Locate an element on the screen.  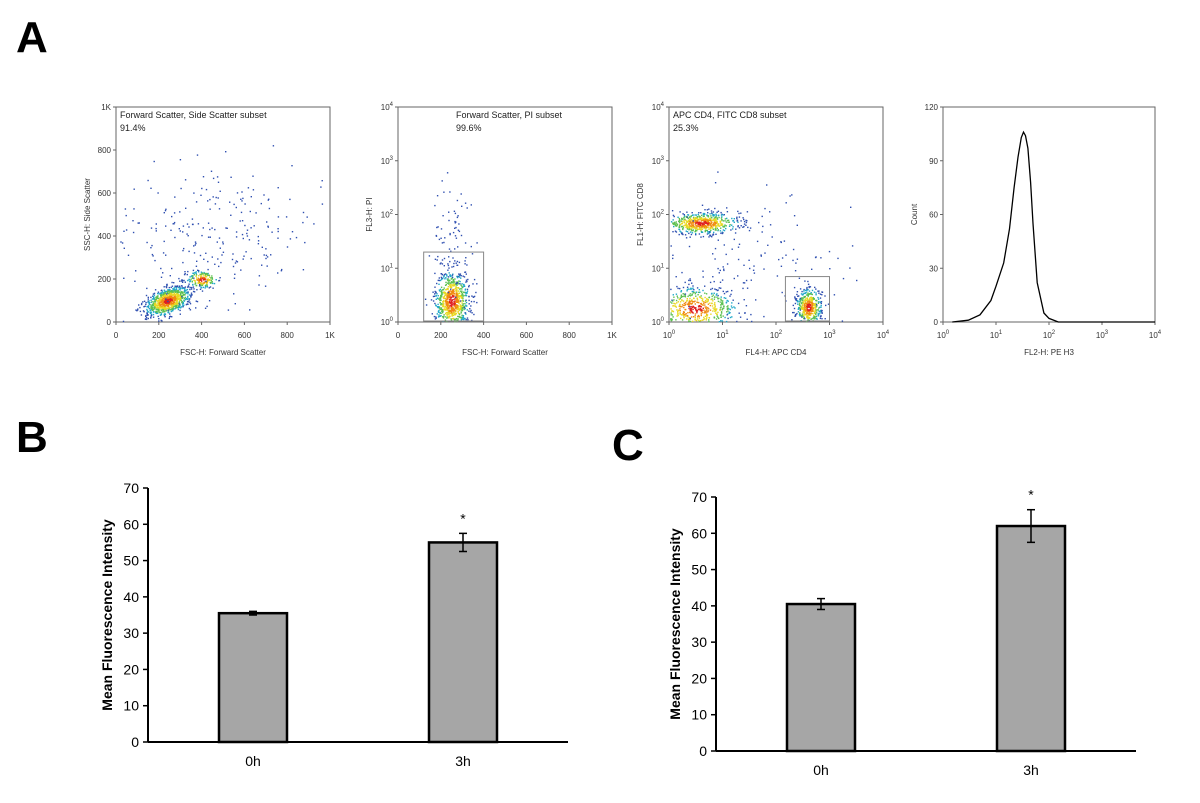
y-tick-label: 400 is located at coordinates (105, 236).